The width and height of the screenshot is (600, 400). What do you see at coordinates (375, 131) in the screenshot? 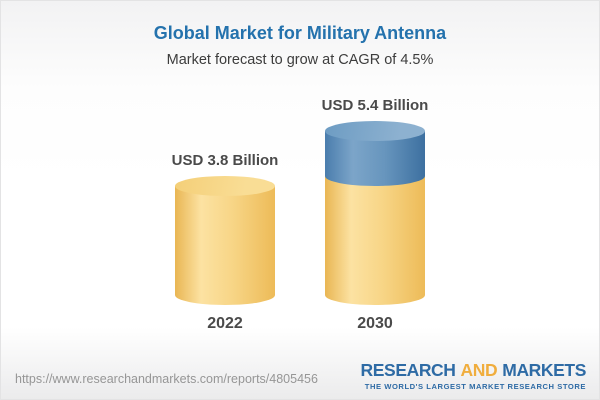
I see `cylinder-2030-top-cap` at bounding box center [375, 131].